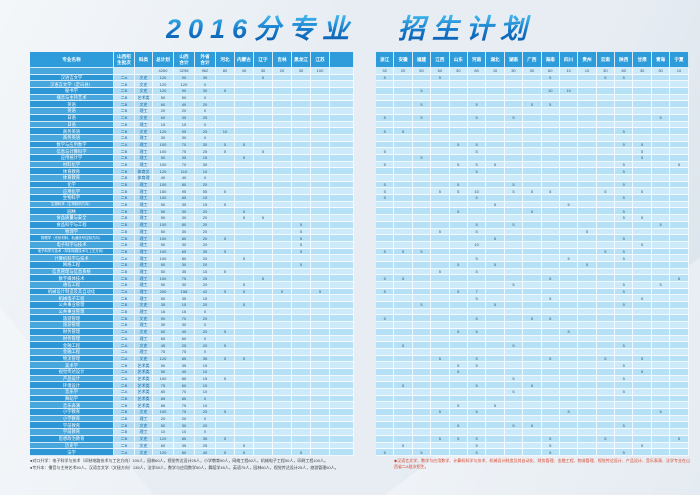  I want to click on out-province-total-cell: 962, so click(205, 71).